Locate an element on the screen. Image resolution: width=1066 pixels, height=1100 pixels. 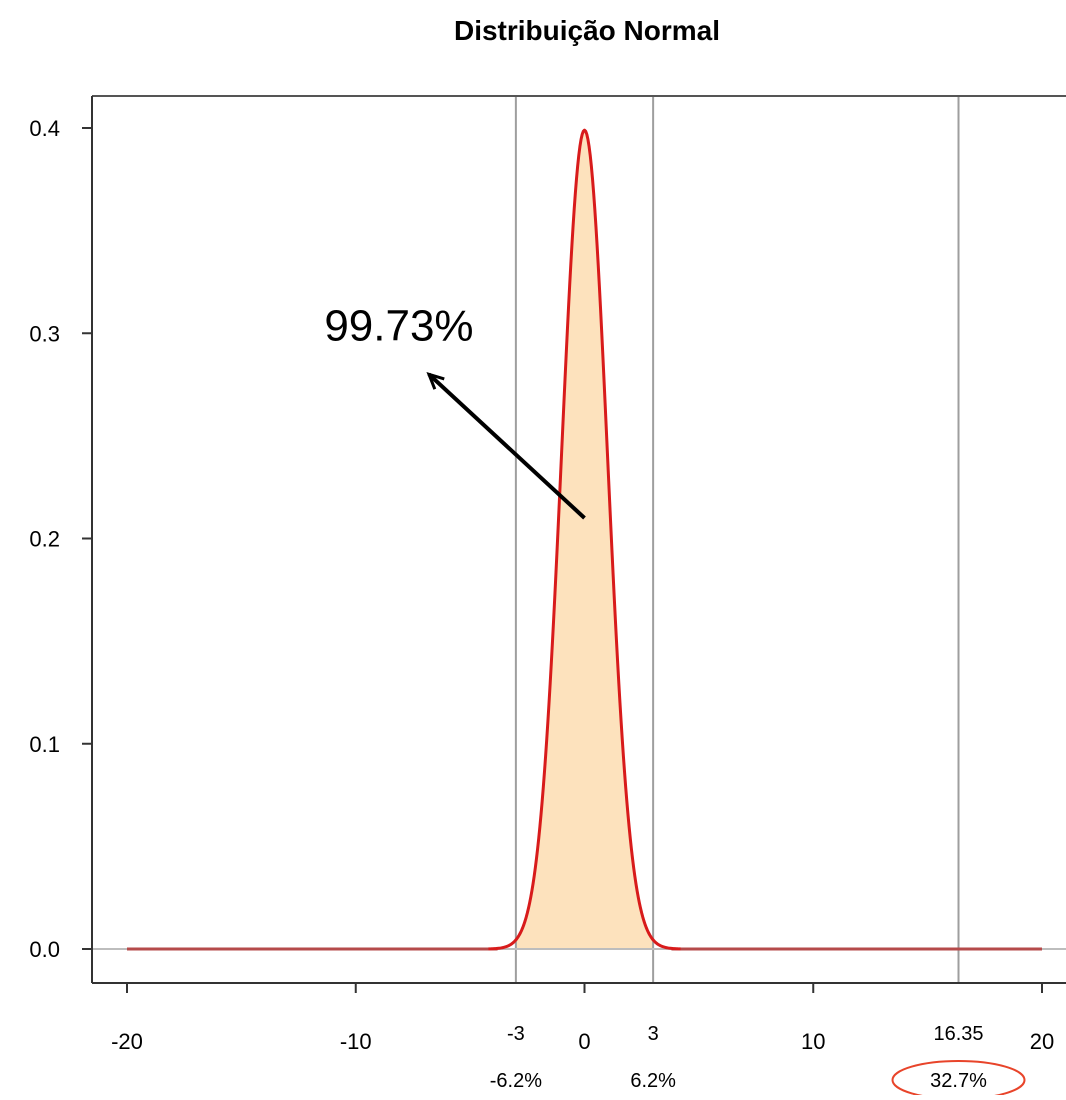
percentage-label: 6.2% is located at coordinates (653, 1081).